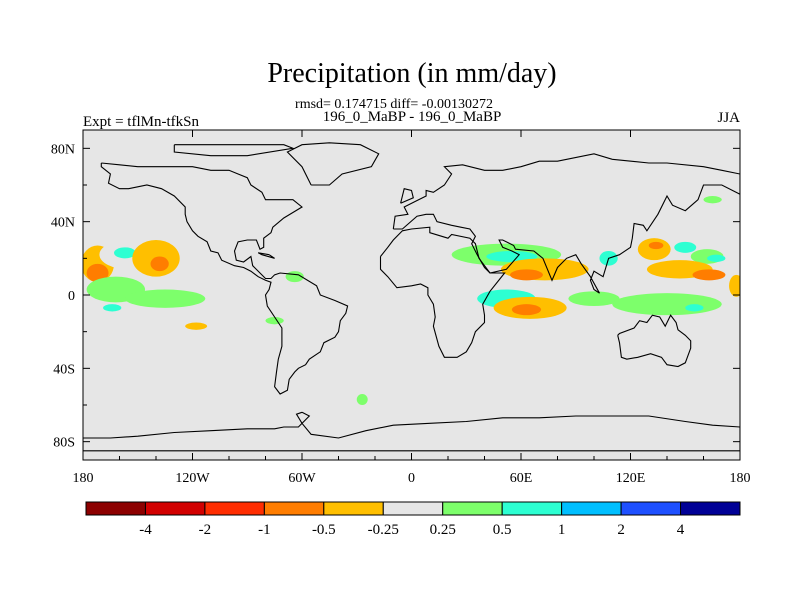  Describe the element at coordinates (141, 122) in the screenshot. I see `subtitle-left: Expt = tflMn-tfkSn` at that location.